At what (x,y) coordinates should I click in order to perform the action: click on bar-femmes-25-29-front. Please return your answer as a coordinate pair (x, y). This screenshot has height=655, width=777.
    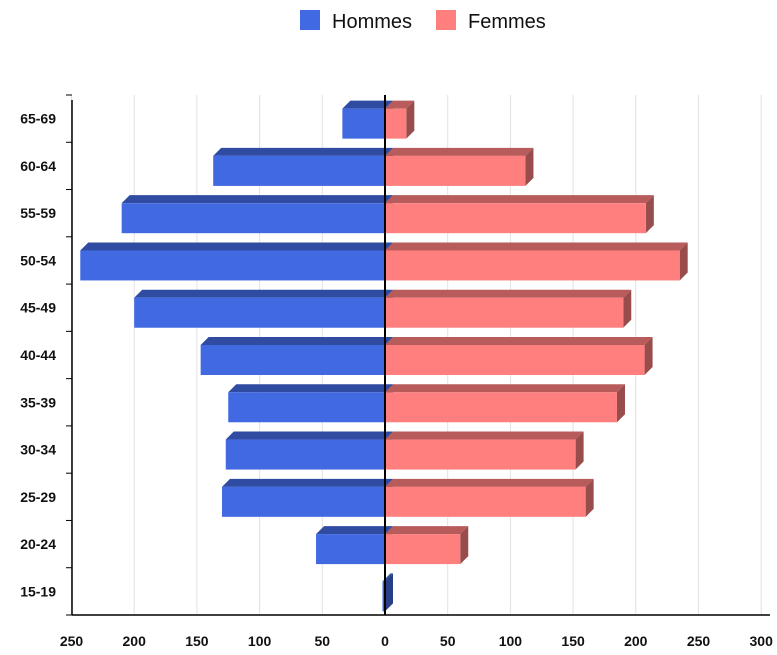
    Looking at the image, I should click on (485, 501).